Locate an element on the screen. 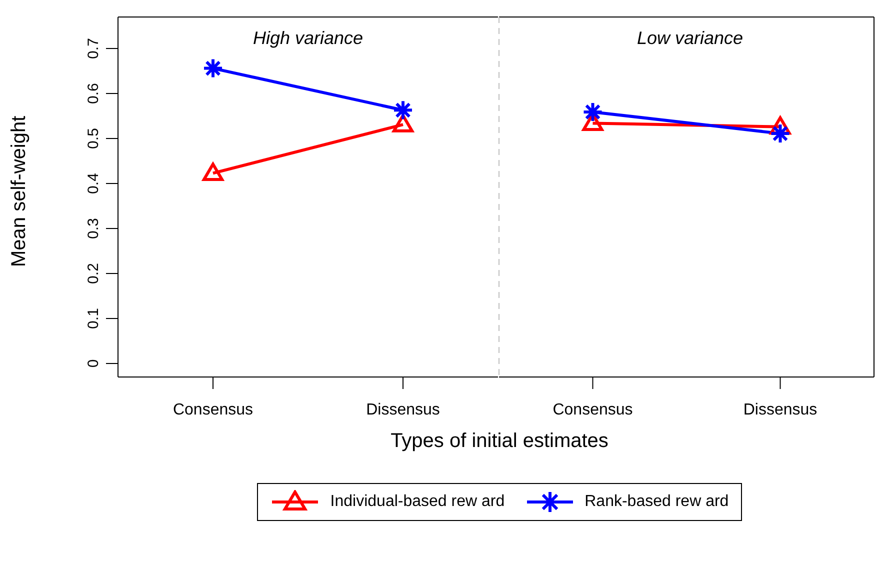 The width and height of the screenshot is (889, 564). y-tick-label: 0.7 is located at coordinates (93, 48).